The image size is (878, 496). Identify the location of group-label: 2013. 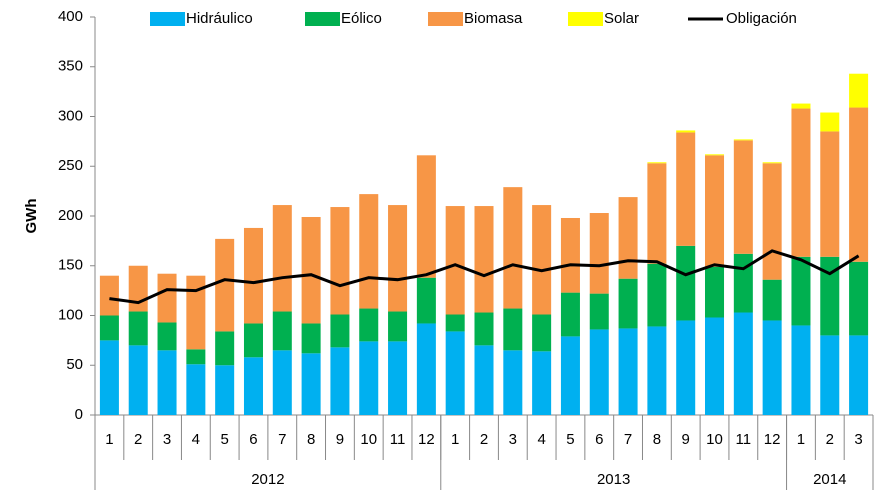
(613, 479).